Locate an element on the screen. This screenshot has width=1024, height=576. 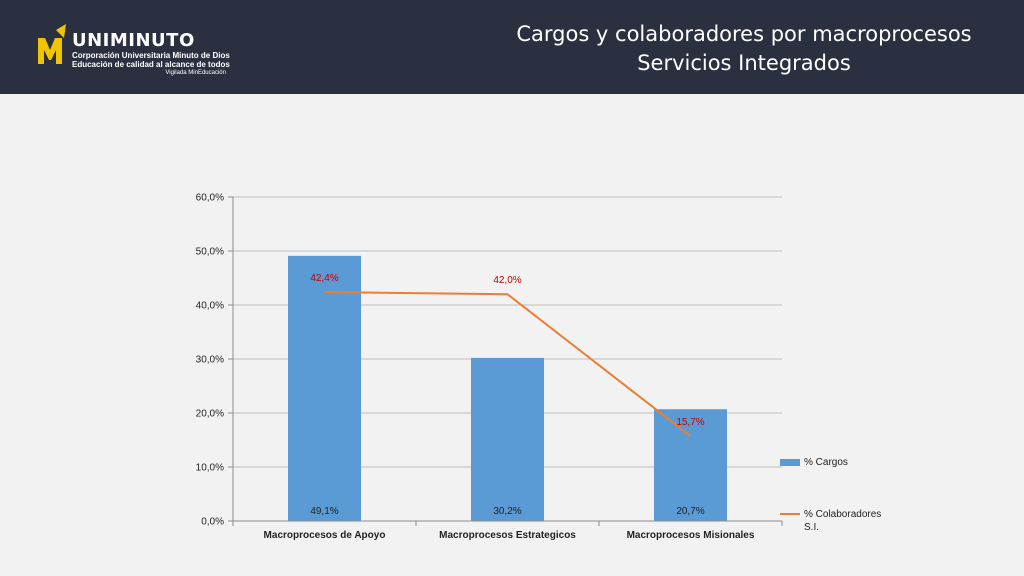
x-category-label: Macroprocesos de Apoyo is located at coordinates (325, 535).